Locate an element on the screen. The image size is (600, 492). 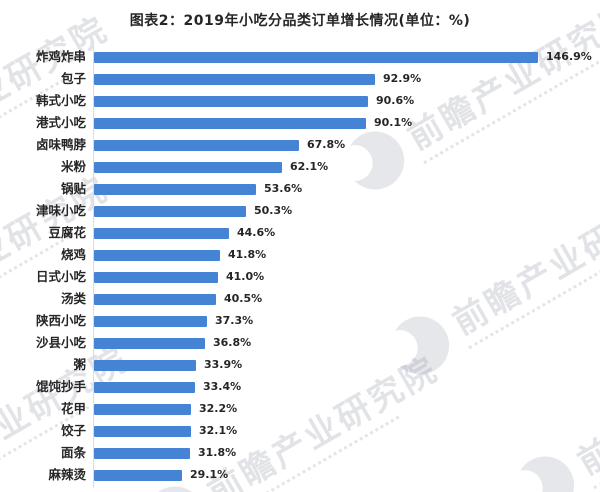
value-label: 90.6% is located at coordinates (395, 100).